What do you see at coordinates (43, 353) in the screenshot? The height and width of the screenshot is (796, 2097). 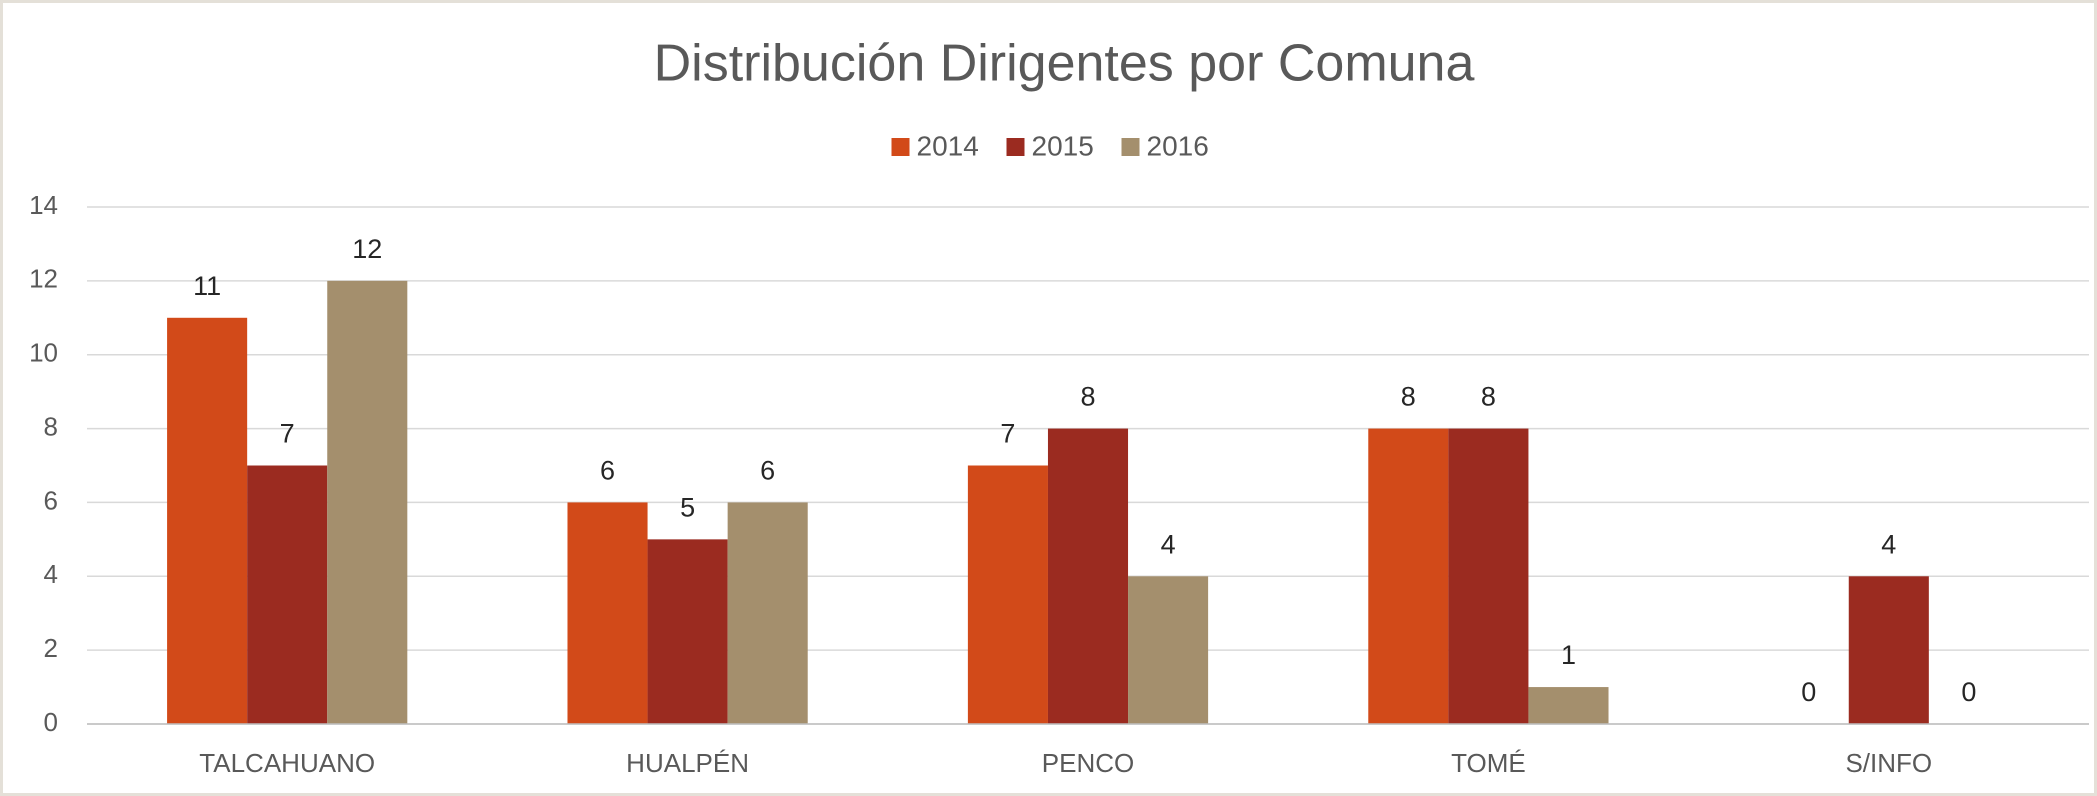 I see `y-tick-label: 10` at bounding box center [43, 353].